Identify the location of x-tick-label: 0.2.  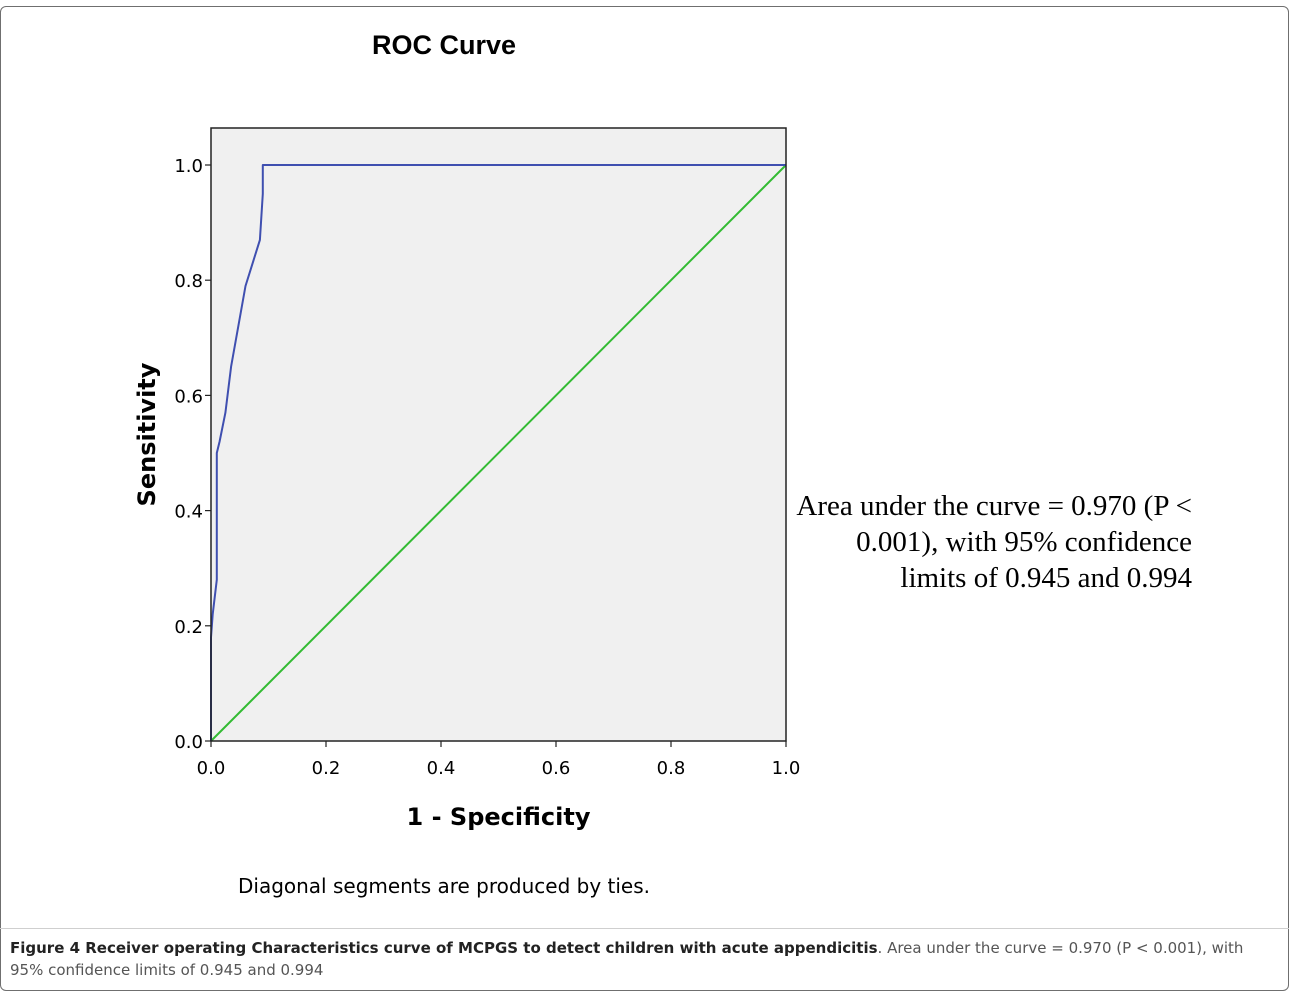
(326, 768).